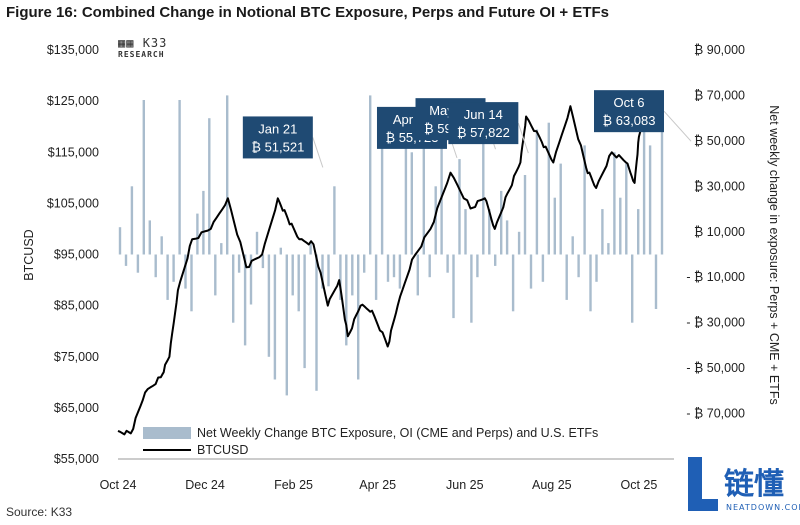 Image resolution: width=800 pixels, height=525 pixels. Describe the element at coordinates (715, 368) in the screenshot. I see `right-tick-label: - ₿ 50,000` at that location.